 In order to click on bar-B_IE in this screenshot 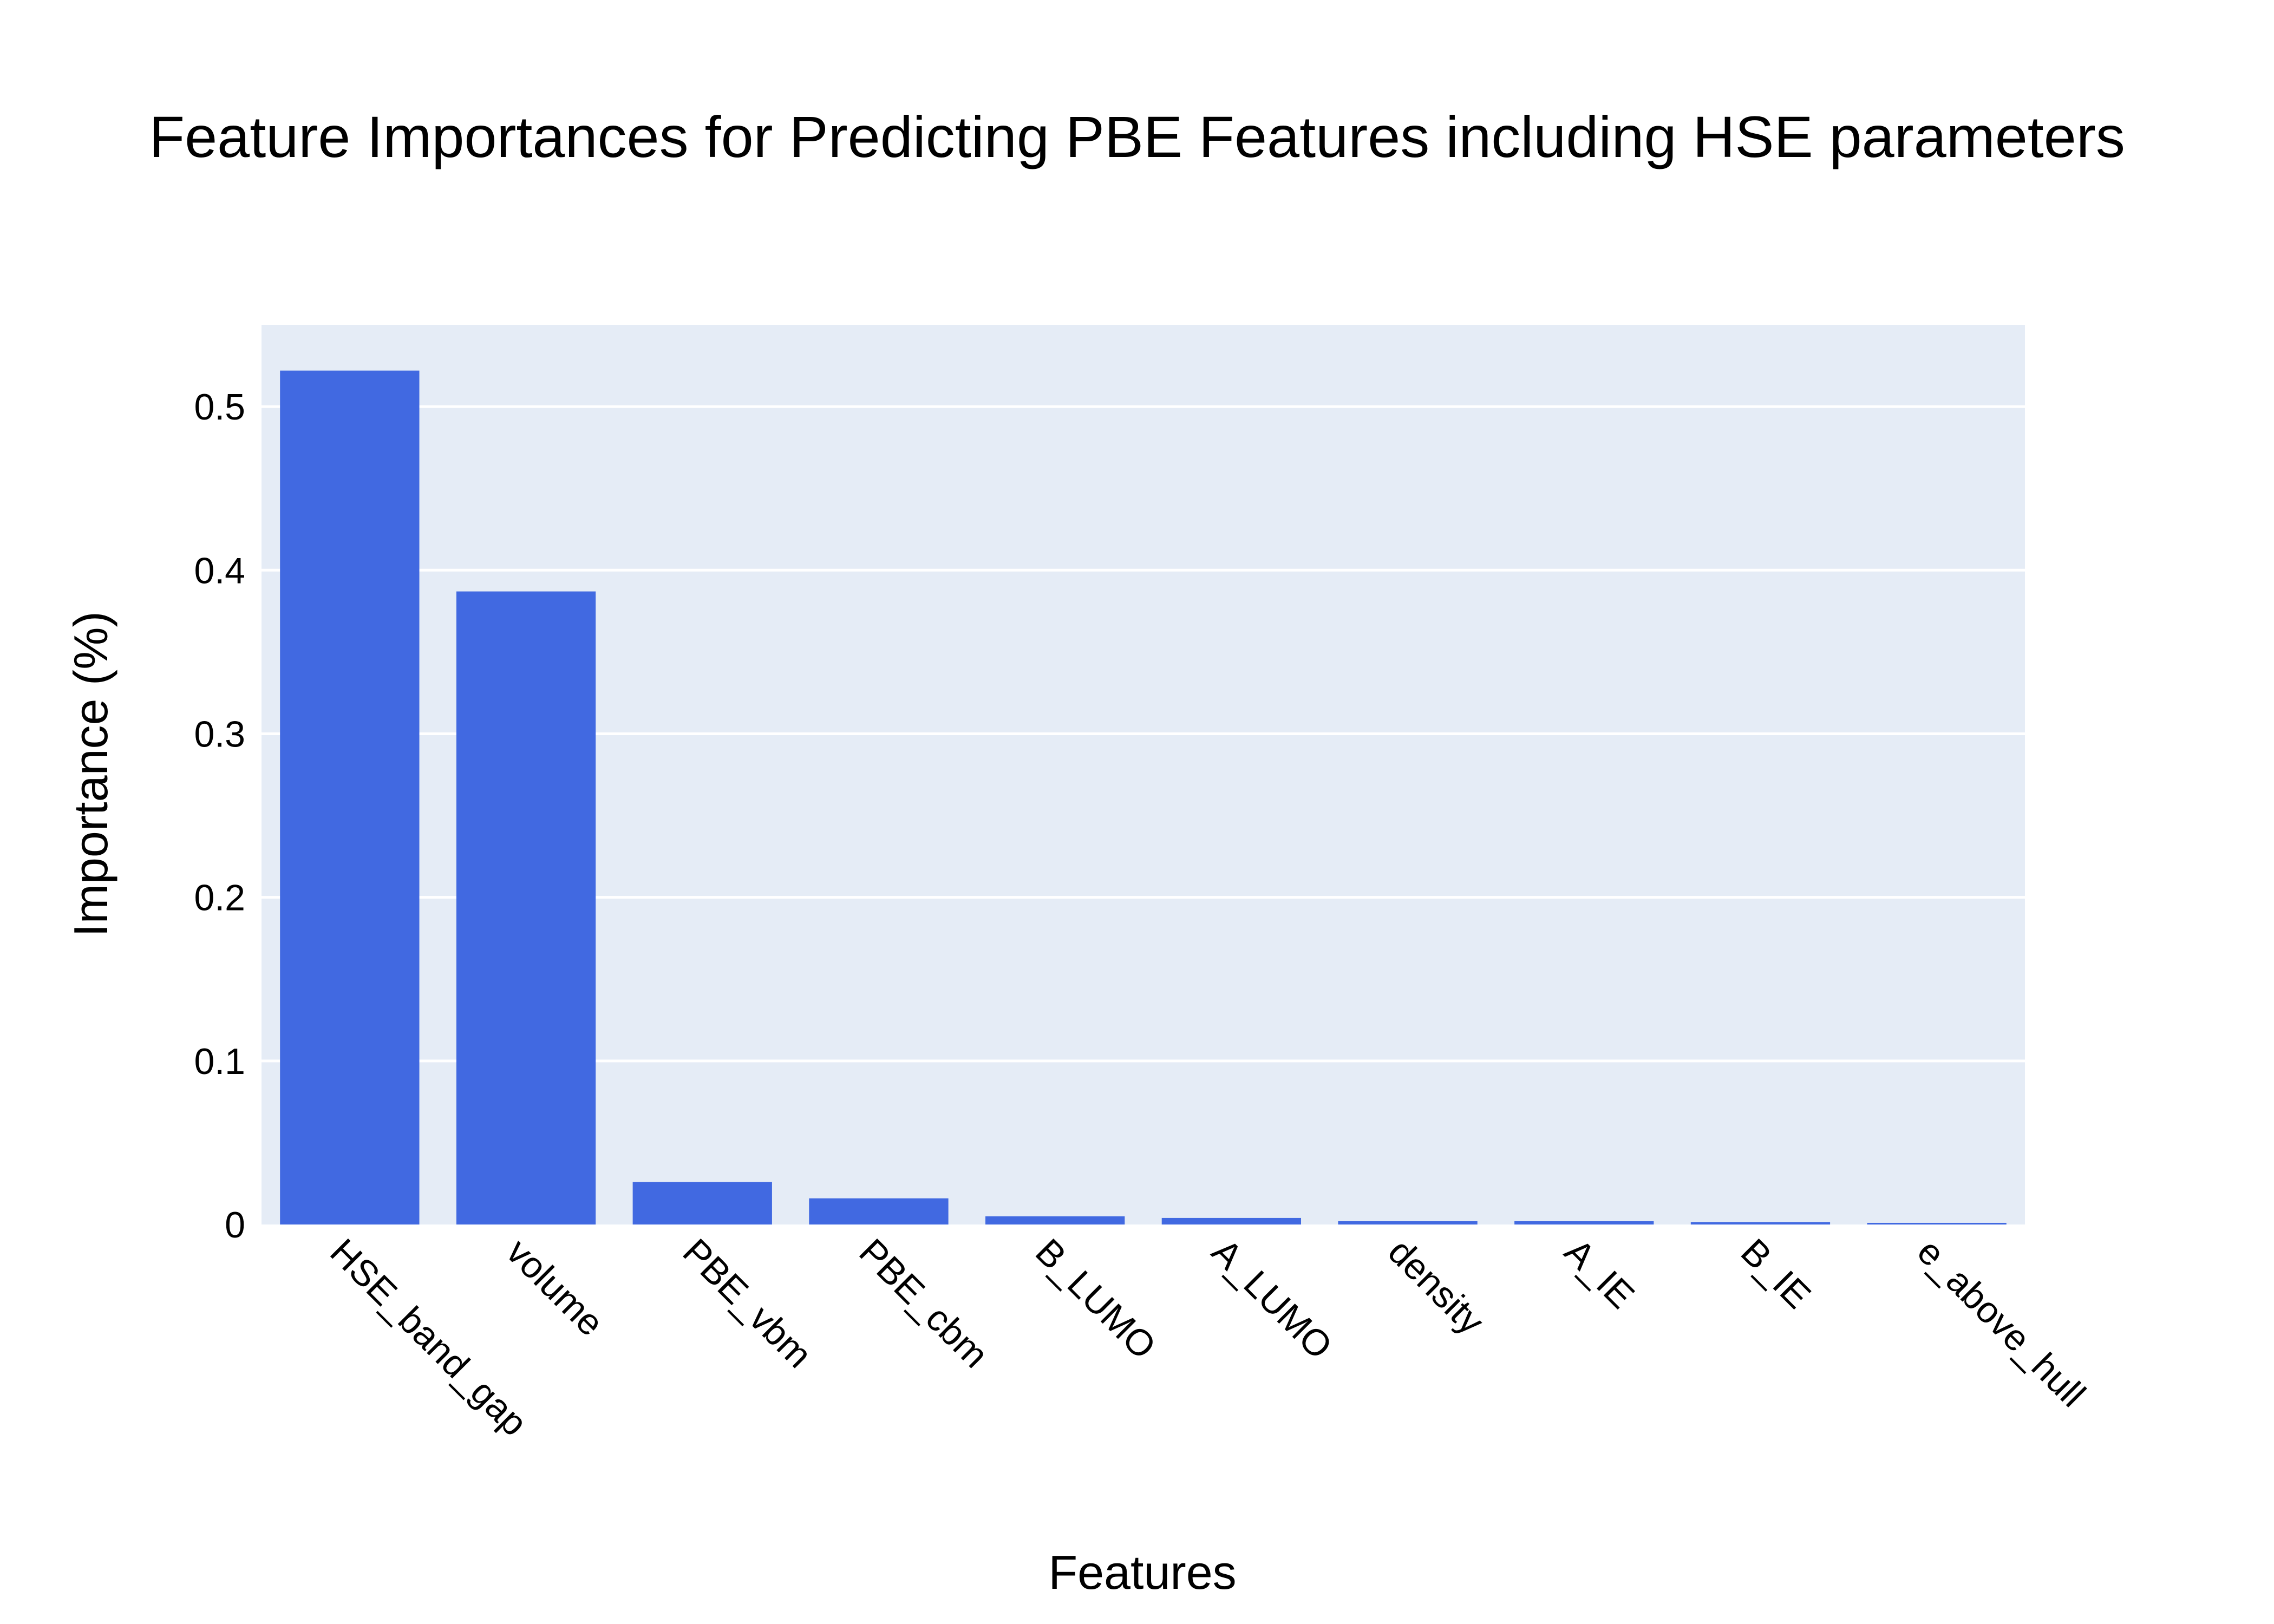, I will do `click(1761, 1223)`.